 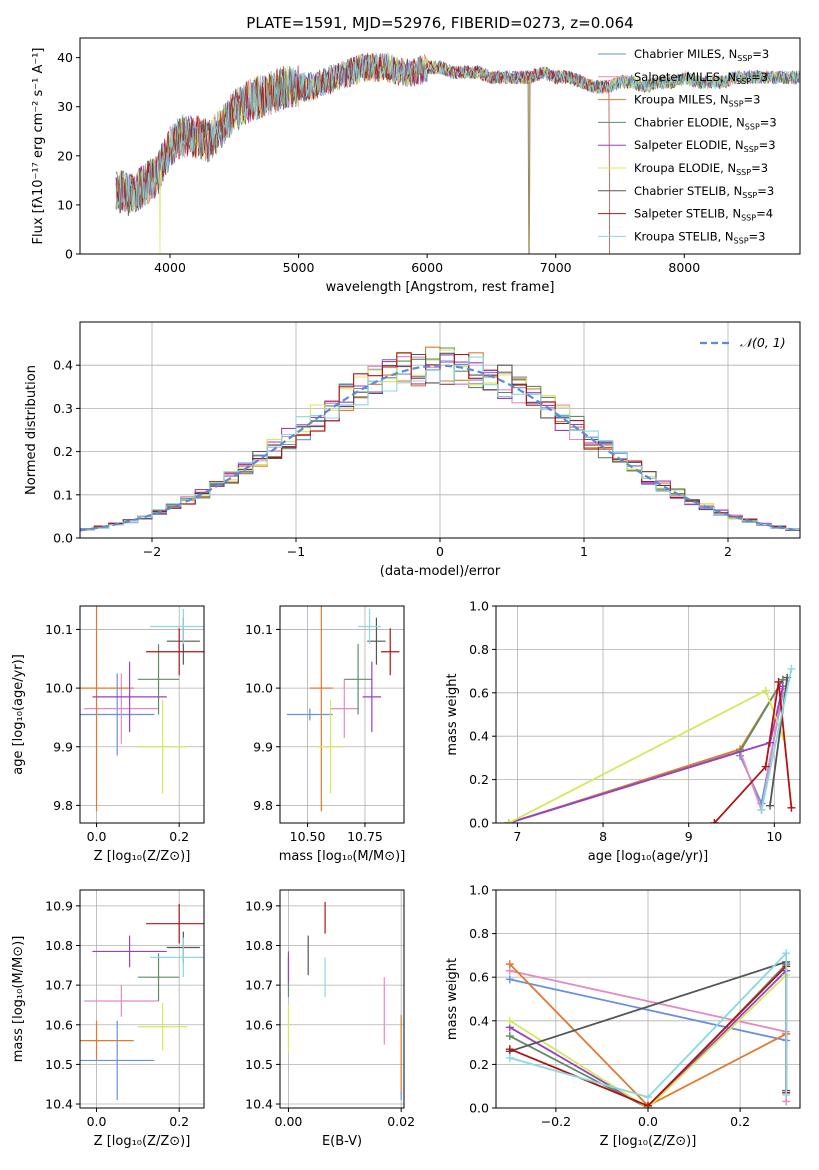 I want to click on x-axis-label: mass [log₁₀(M/M⊙)], so click(x=342, y=856).